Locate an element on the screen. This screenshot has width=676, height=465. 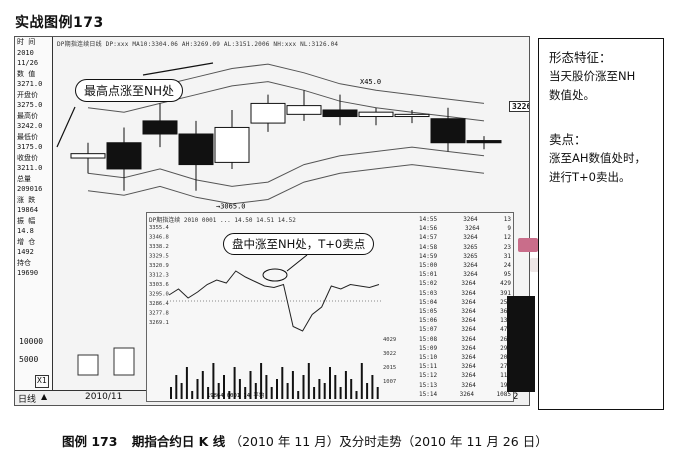
volume-axis-label: 4029 is located at coordinates (389, 340).